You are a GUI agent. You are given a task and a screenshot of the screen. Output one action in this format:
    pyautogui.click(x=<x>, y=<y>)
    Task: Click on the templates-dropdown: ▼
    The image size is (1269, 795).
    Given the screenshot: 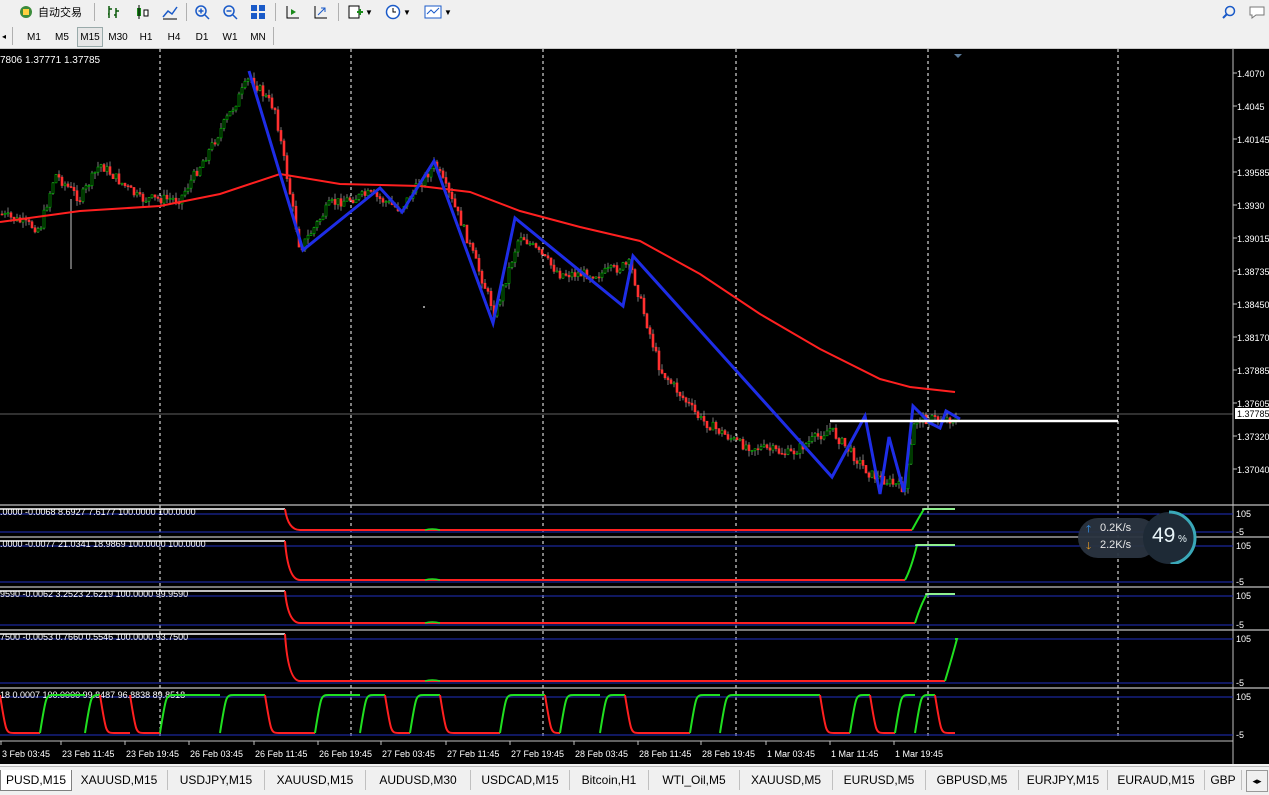 What is the action you would take?
    pyautogui.click(x=438, y=12)
    